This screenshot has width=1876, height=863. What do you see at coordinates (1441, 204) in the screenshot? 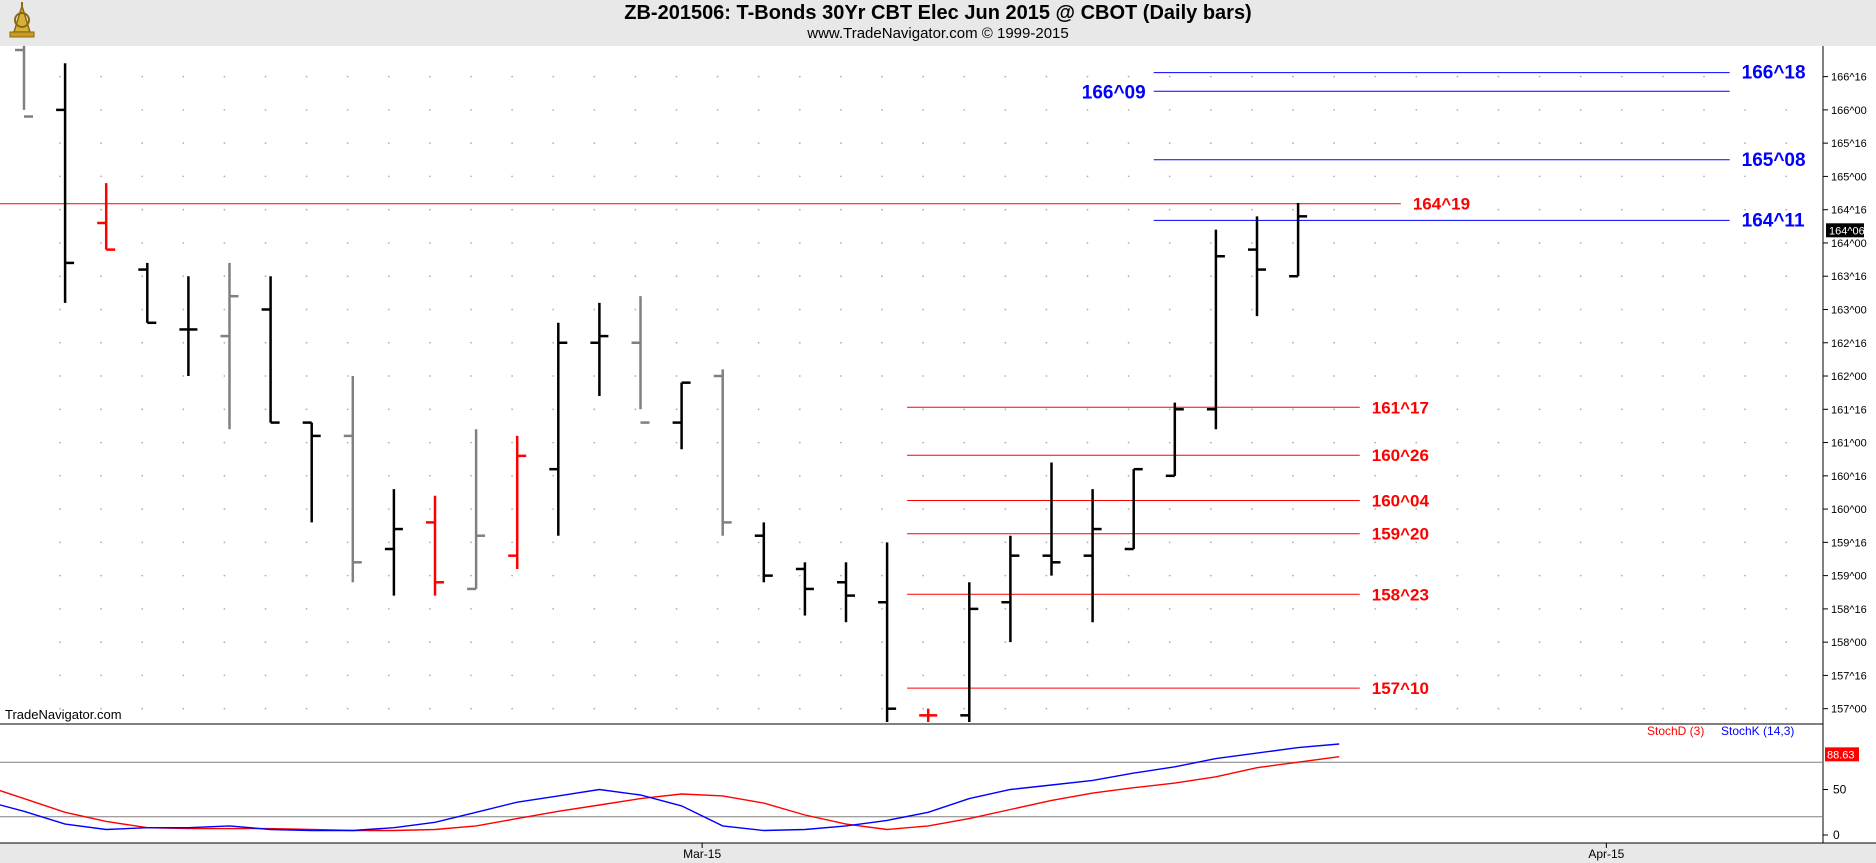
I see `fib-label: 164^19` at bounding box center [1441, 204].